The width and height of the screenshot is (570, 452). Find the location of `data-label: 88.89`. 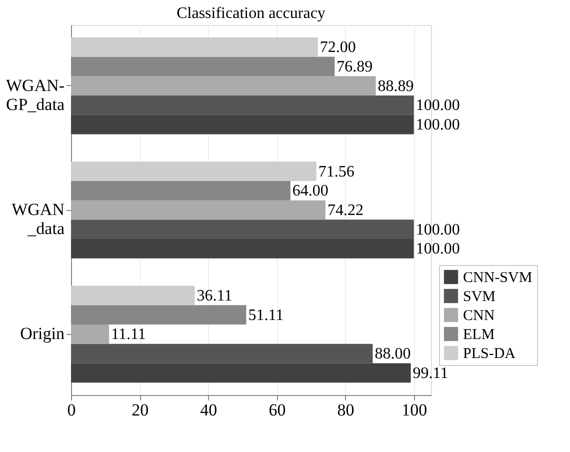

data-label: 88.89 is located at coordinates (396, 86).